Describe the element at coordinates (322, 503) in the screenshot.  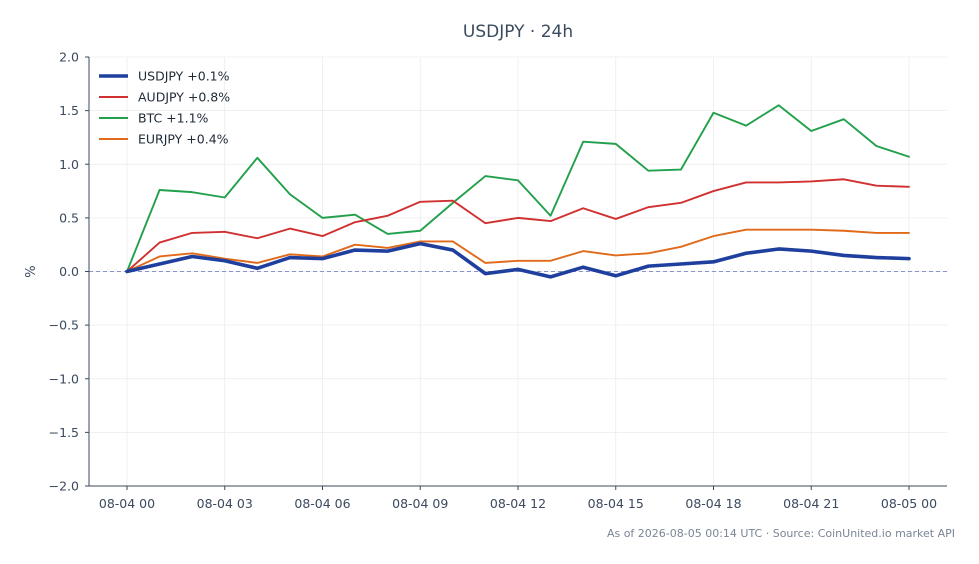
I see `x-tick-label: 08-04 06` at that location.